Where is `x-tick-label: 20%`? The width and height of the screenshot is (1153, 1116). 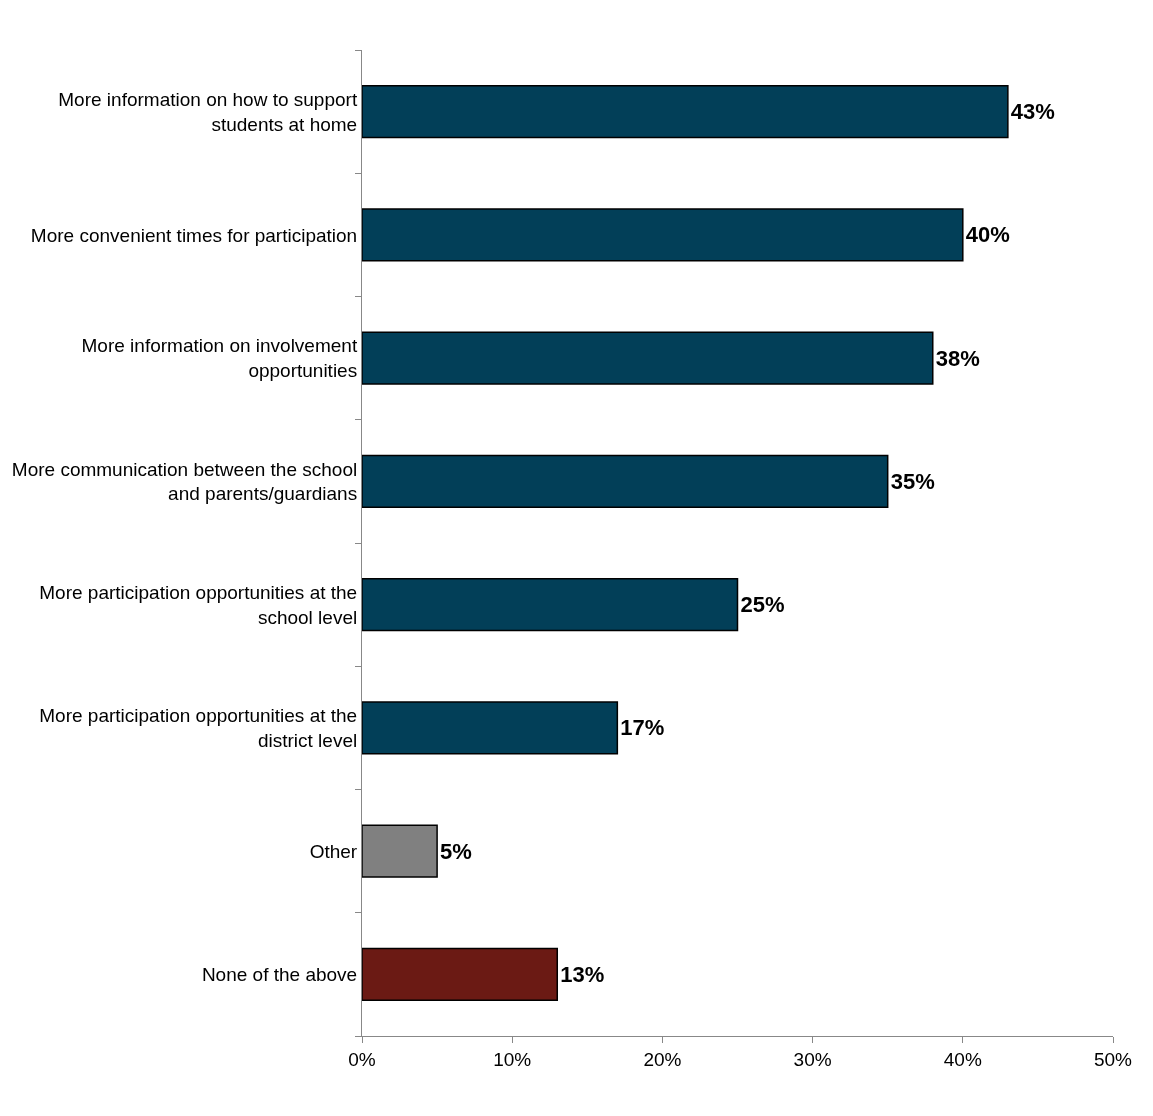
x-tick-label: 20% is located at coordinates (662, 1059).